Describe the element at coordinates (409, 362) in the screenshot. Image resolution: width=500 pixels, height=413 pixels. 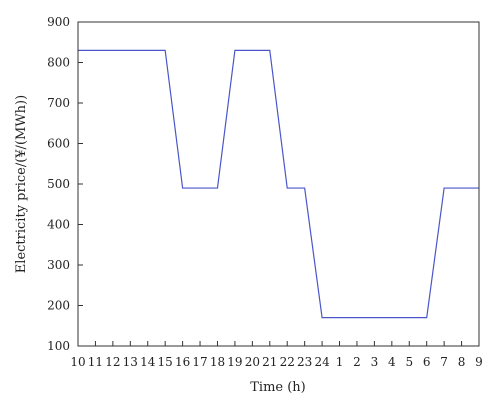
I see `x-tick-label: 5` at that location.